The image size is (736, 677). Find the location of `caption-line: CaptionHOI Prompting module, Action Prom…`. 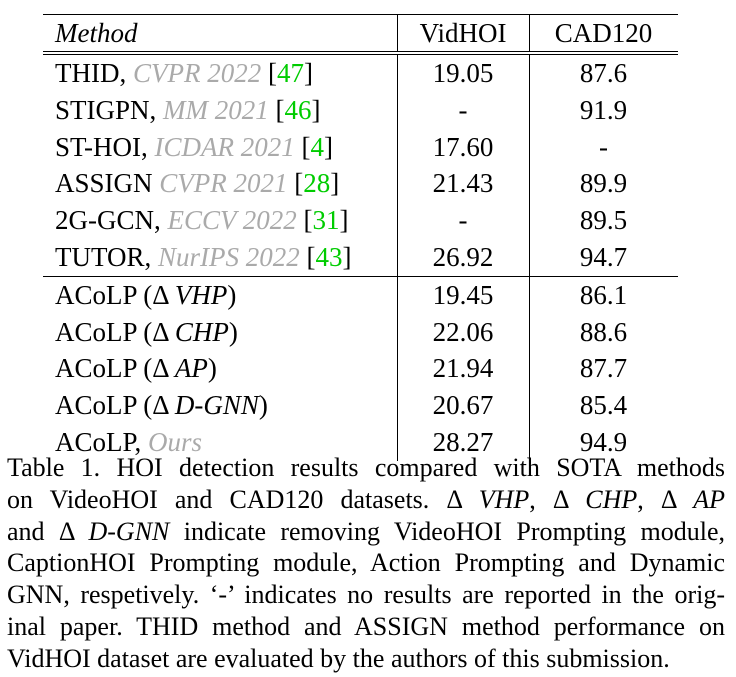

caption-line: CaptionHOI Prompting module, Action Prom… is located at coordinates (366, 563).